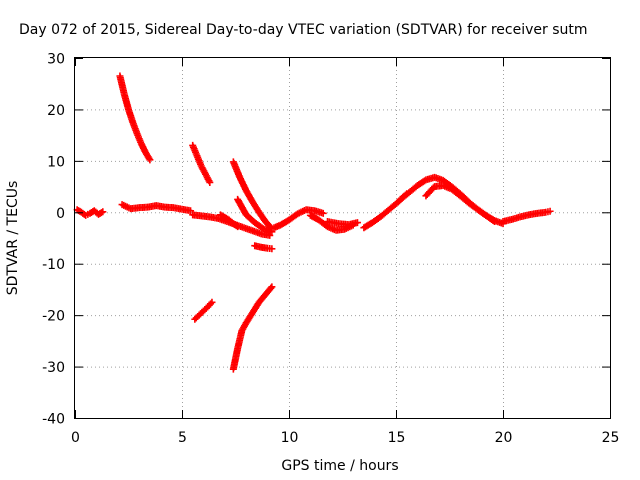  Describe the element at coordinates (60, 214) in the screenshot. I see `y-tick-label: 0` at that location.